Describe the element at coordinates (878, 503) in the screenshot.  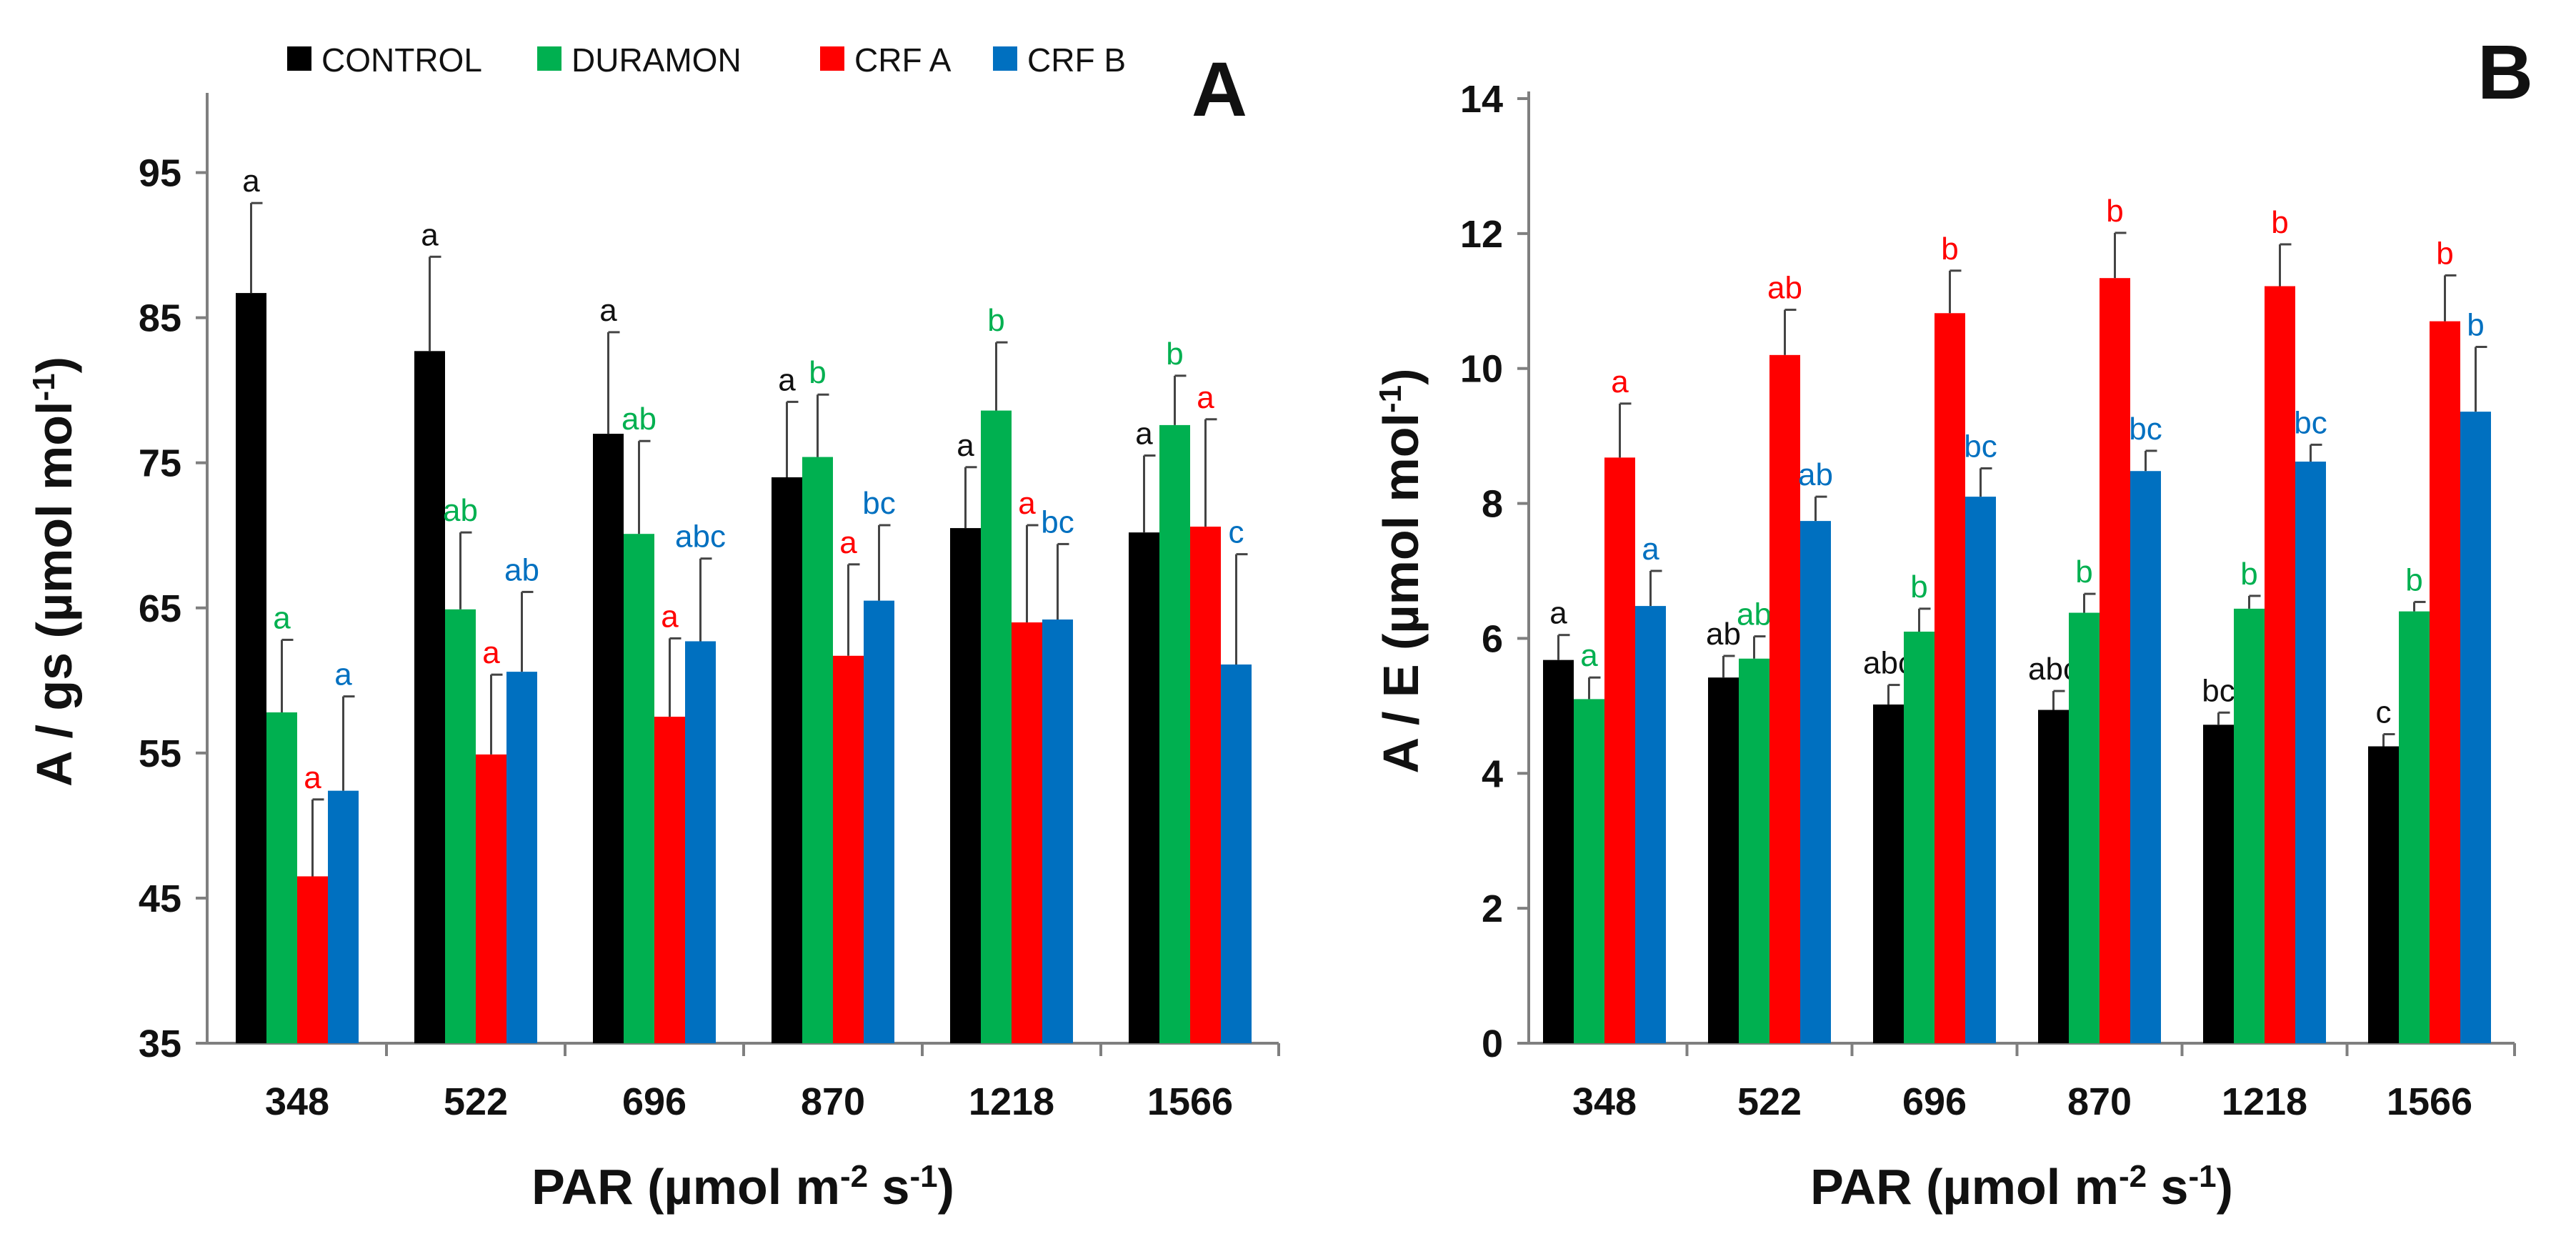
I see `panel-a-sig-letter-crf-b: bc` at that location.